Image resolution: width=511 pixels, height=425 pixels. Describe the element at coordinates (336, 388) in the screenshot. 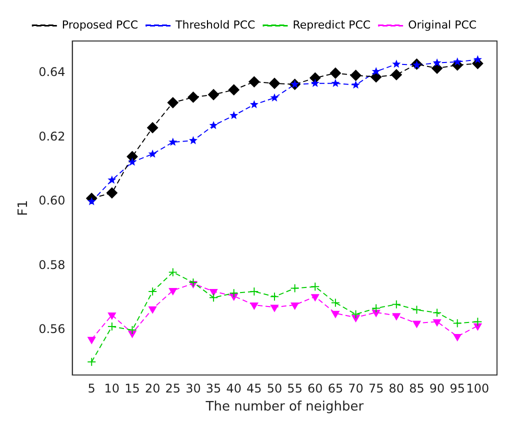

I see `x-tick-label: 65` at that location.